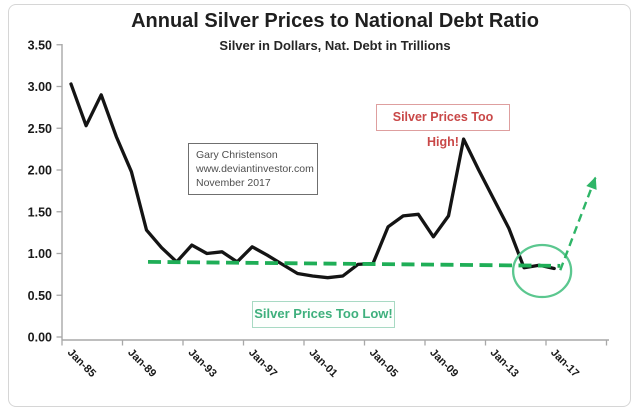 The width and height of the screenshot is (640, 414). What do you see at coordinates (383, 363) in the screenshot?
I see `x-axis-label: Jan-05` at bounding box center [383, 363].